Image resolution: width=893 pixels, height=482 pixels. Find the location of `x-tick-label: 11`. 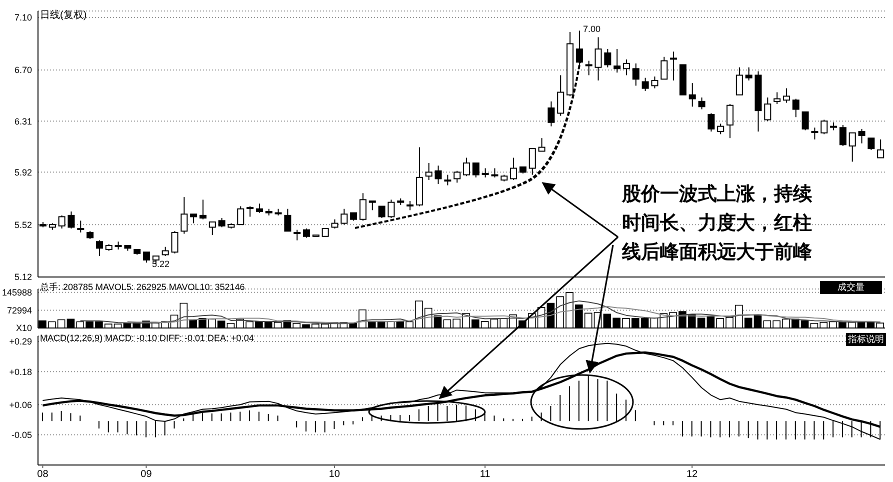

x-tick-label: 11 is located at coordinates (485, 474).